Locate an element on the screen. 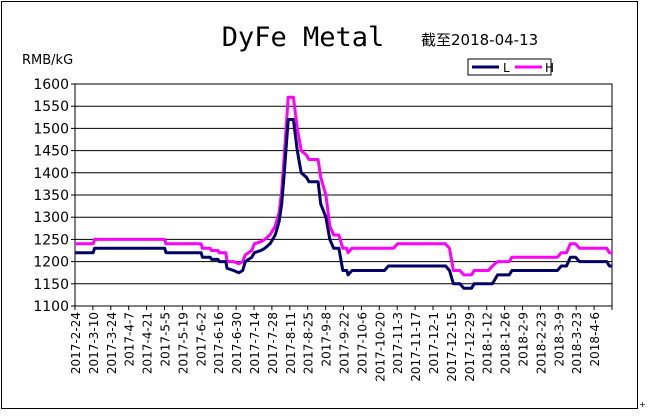 This screenshot has width=648, height=416. x-tick-label: 2018-2-23 is located at coordinates (541, 343).